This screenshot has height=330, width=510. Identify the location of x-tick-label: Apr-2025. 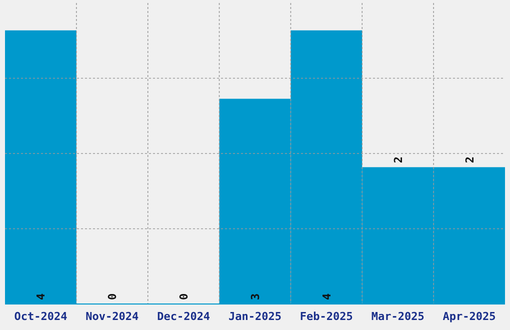
(469, 316).